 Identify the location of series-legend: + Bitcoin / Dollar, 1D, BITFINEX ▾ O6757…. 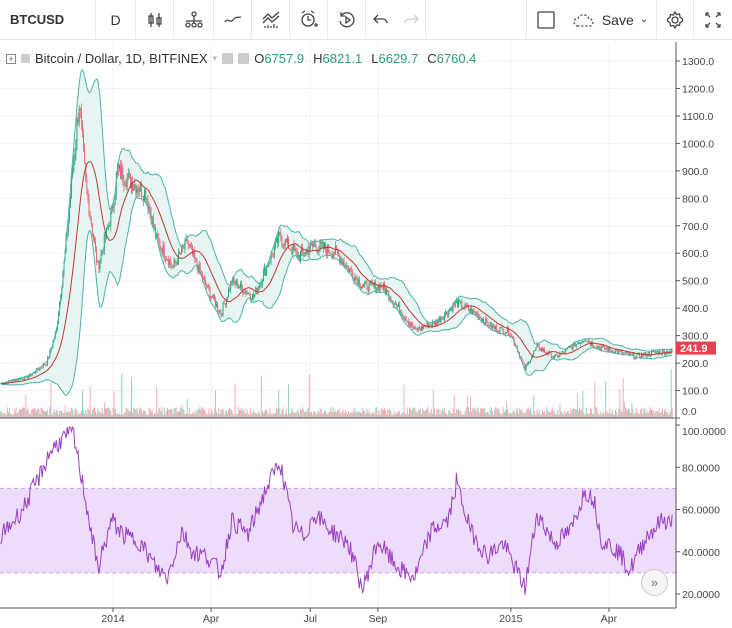
(241, 58).